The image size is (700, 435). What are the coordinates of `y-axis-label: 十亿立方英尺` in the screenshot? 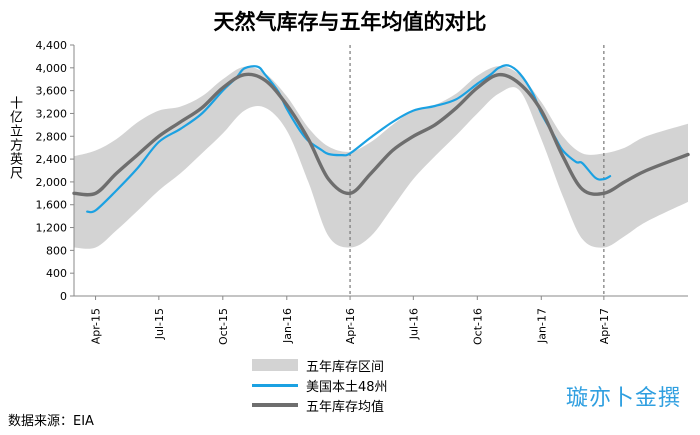 It's located at (14, 138).